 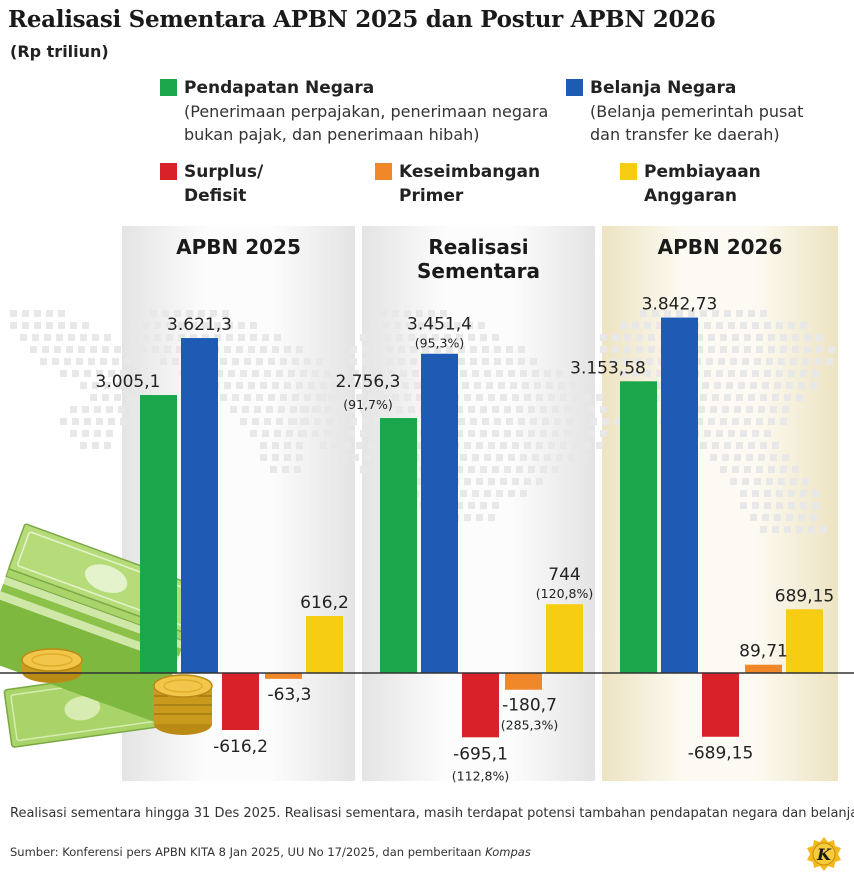 What do you see at coordinates (168, 171) in the screenshot?
I see `legend-swatch` at bounding box center [168, 171].